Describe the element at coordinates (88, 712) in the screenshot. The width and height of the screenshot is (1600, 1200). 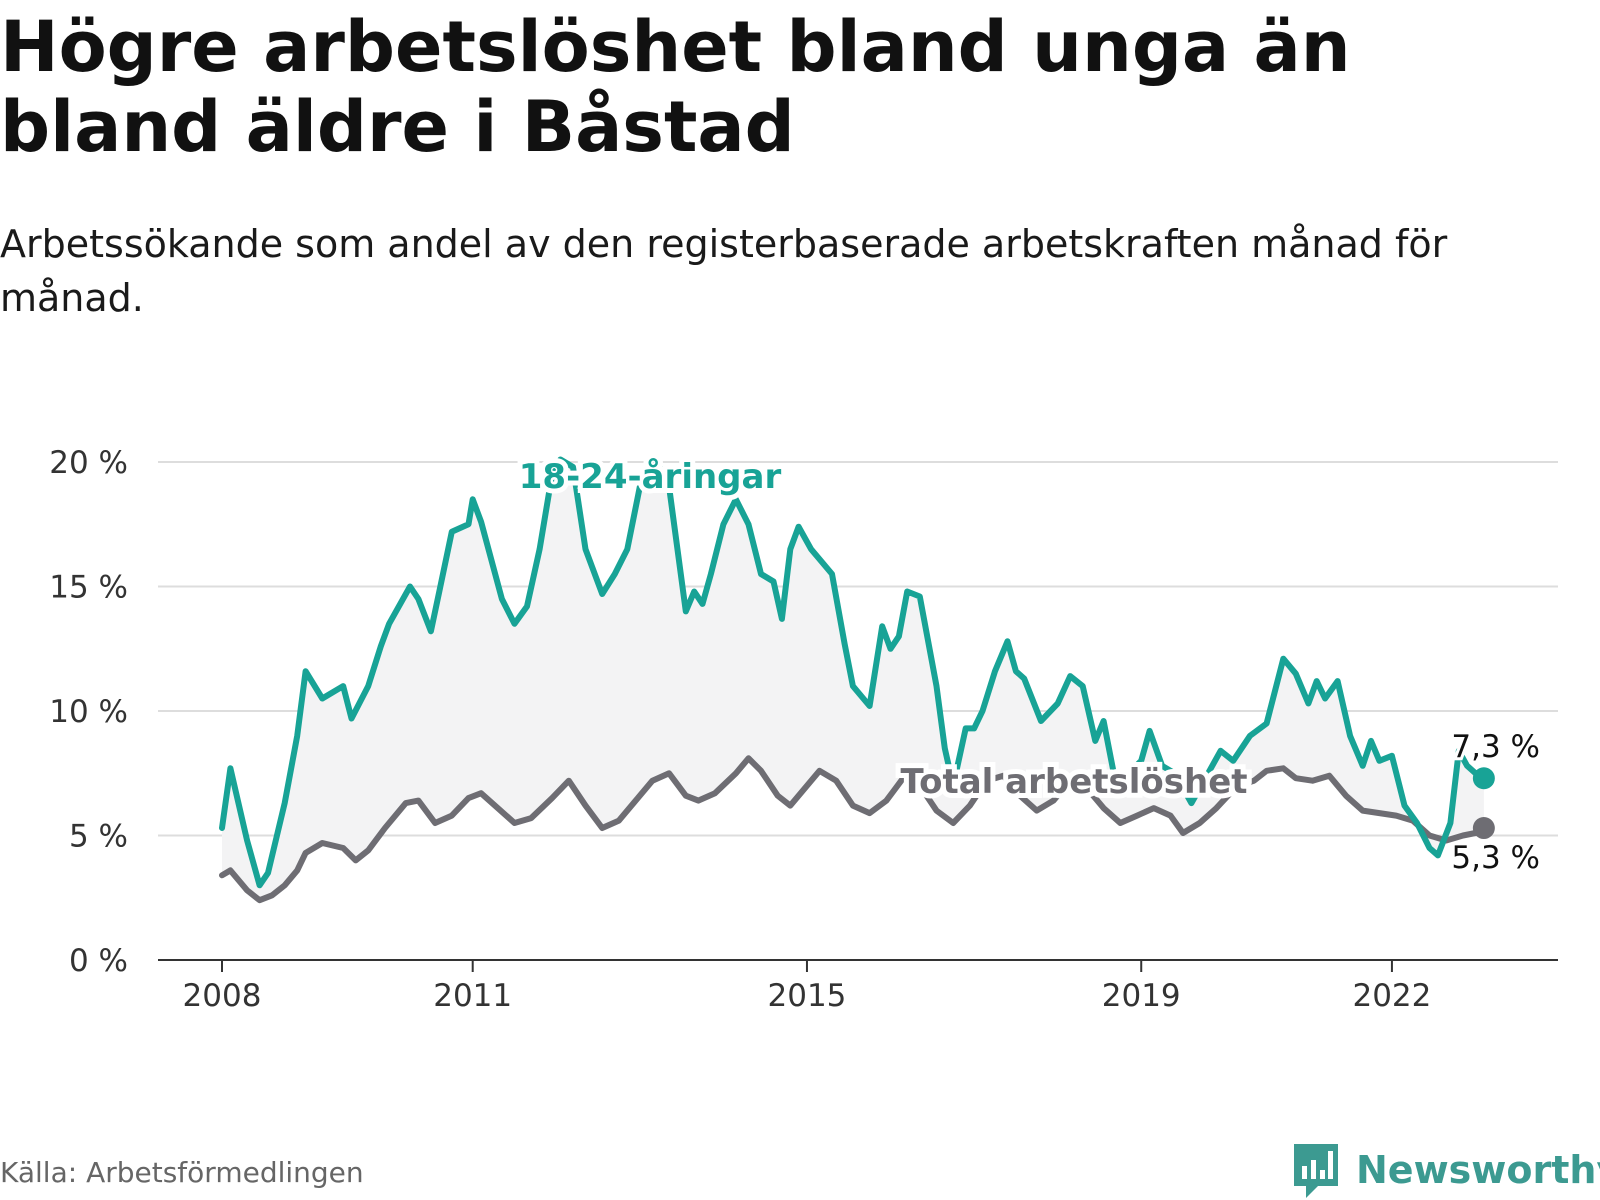
I see `y-tick-label: 10 %` at that location.